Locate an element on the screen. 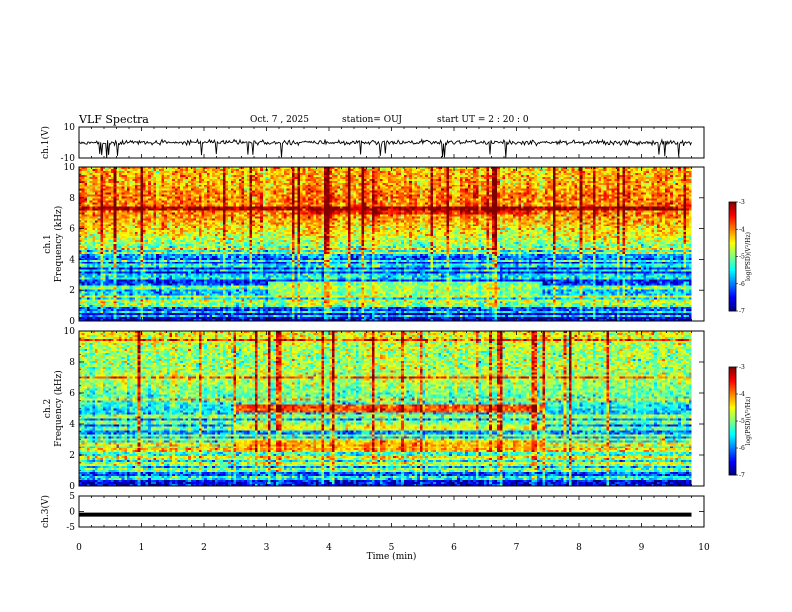 This screenshot has height=612, width=792. ch2-colorbar-label: log(PSD)(V²/Hz) is located at coordinates (748, 421).